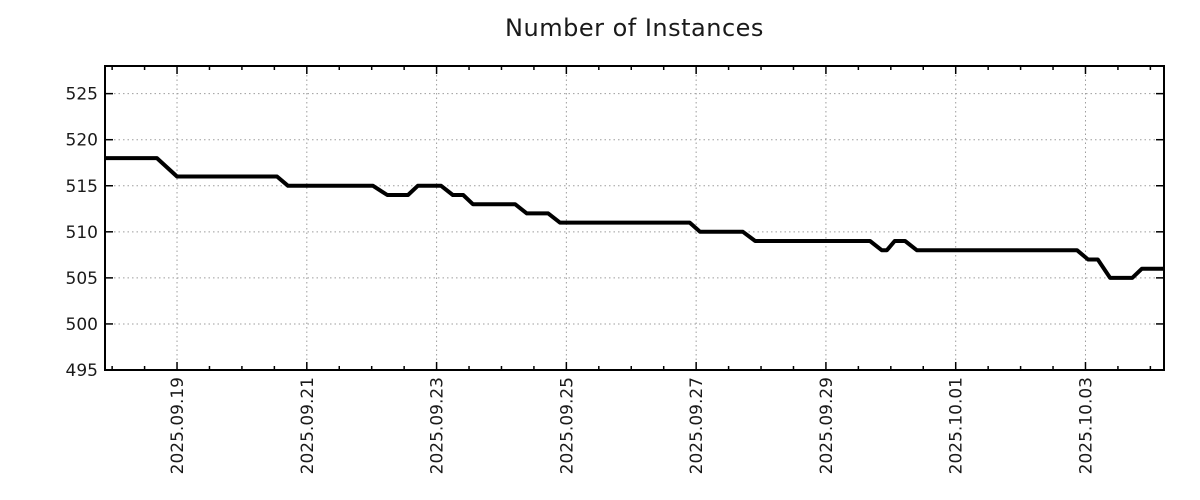 The height and width of the screenshot is (500, 1200). What do you see at coordinates (178, 425) in the screenshot?
I see `x-tick-label: 2025.09.19` at bounding box center [178, 425].